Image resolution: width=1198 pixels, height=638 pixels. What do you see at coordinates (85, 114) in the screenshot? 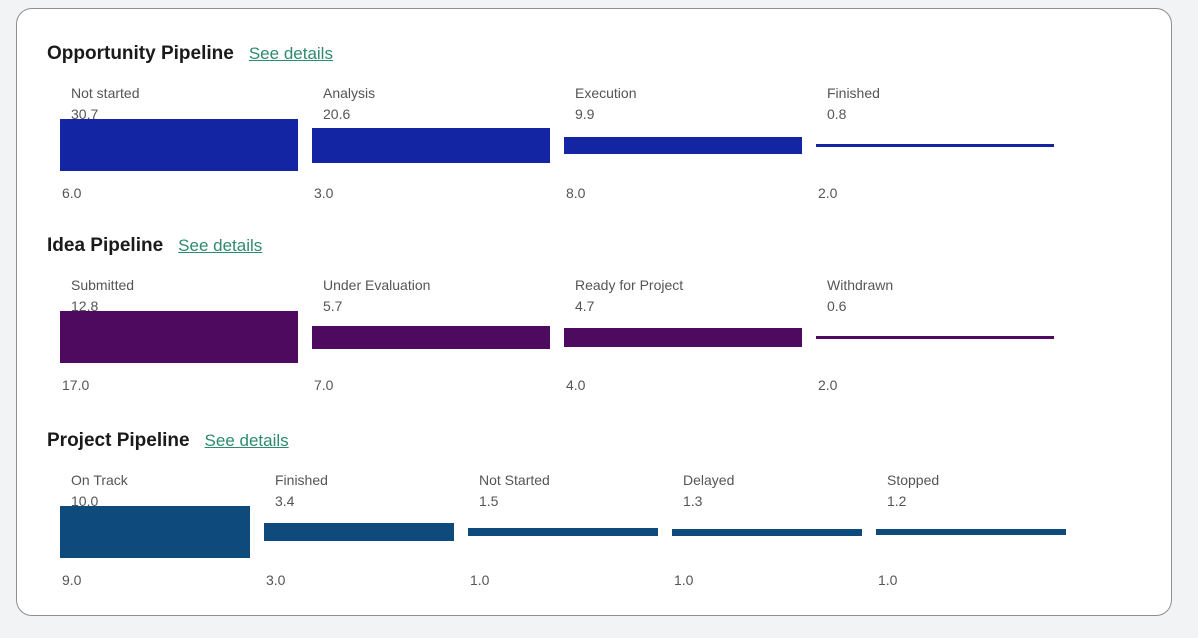
I see `stage-value: 30.7` at bounding box center [85, 114].